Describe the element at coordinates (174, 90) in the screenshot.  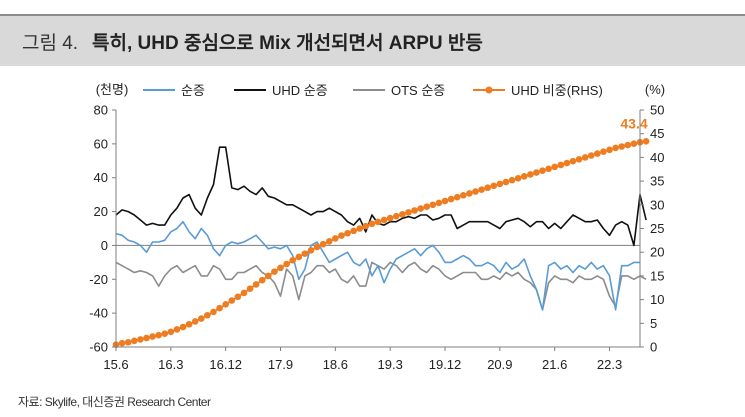
I see `legend-net: 순증` at that location.